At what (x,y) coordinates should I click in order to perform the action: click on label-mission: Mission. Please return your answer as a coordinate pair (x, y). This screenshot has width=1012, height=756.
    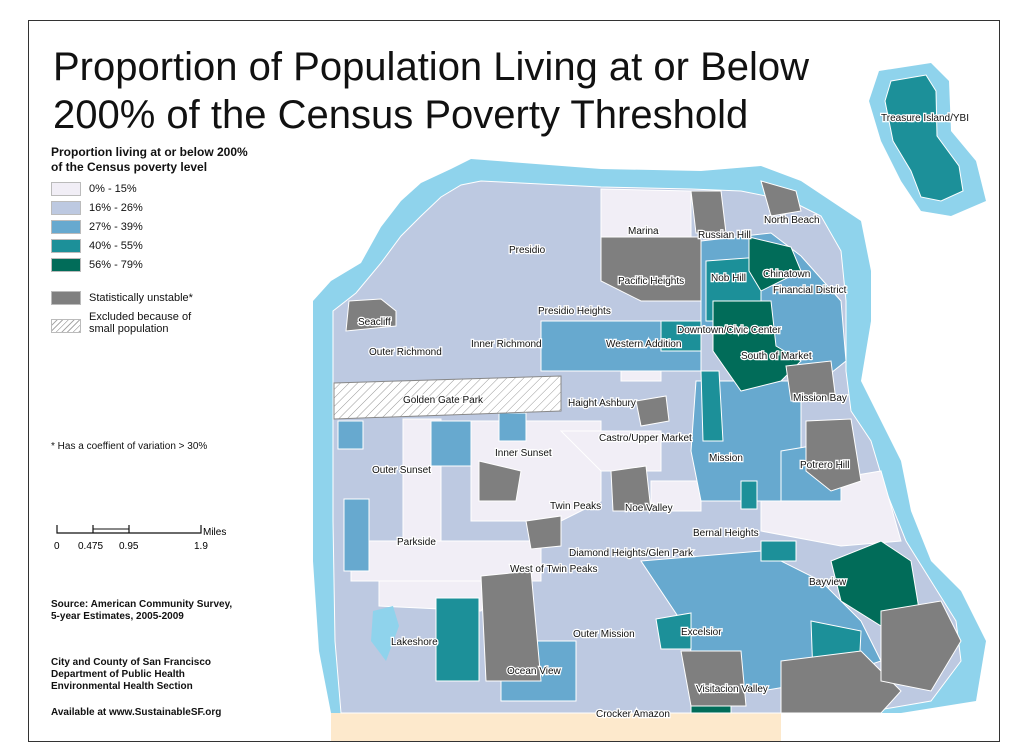
    Looking at the image, I should click on (726, 458).